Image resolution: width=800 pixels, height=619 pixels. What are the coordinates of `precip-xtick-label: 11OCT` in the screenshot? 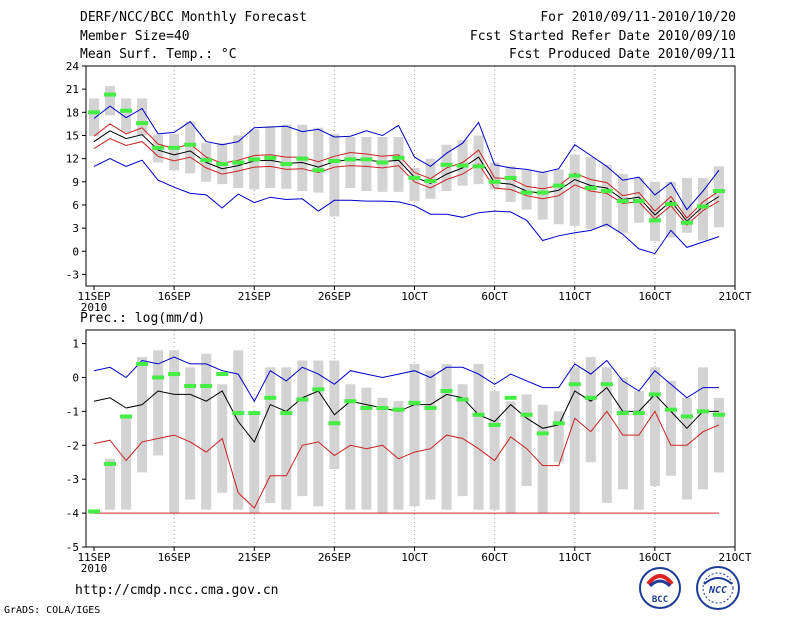 It's located at (574, 557).